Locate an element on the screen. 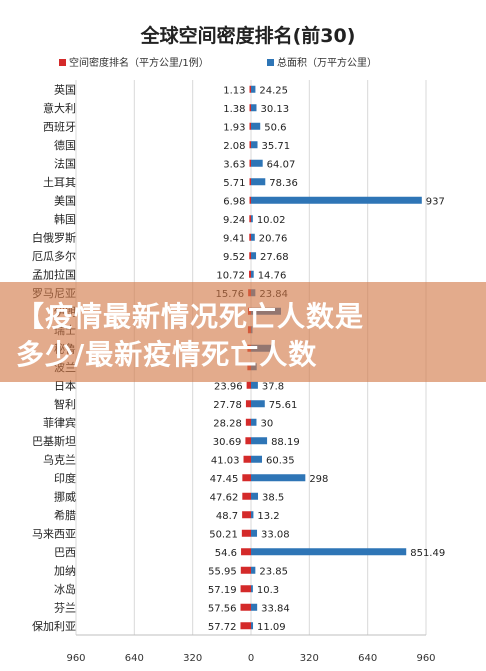 The width and height of the screenshot is (486, 671). density-value-label: 1.13 is located at coordinates (234, 90).